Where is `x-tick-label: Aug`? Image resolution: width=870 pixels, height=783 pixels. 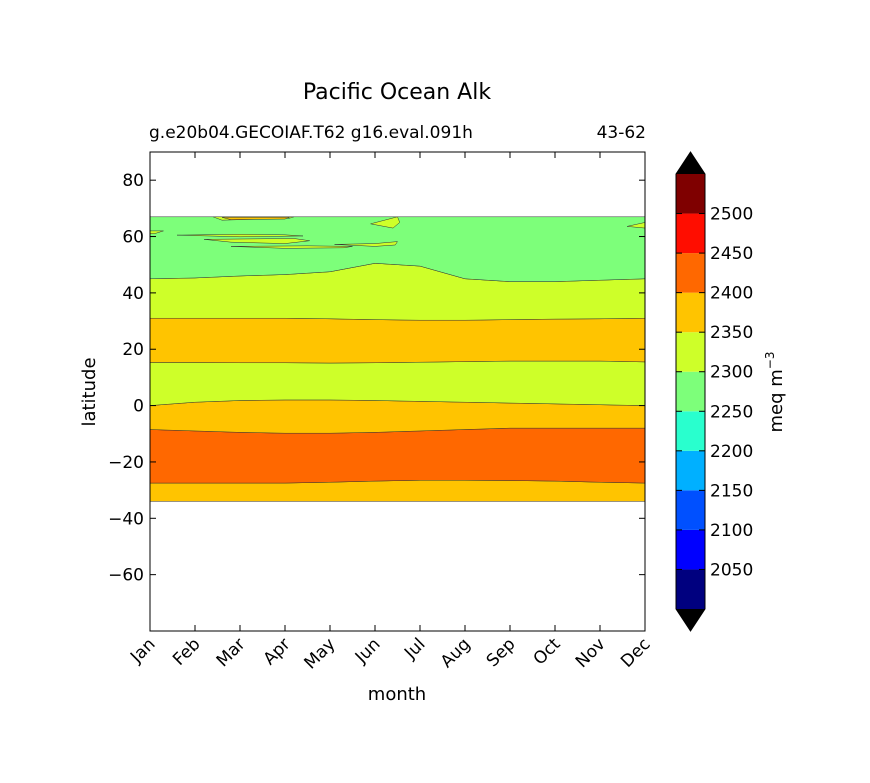
x-tick-label: Aug is located at coordinates (456, 653).